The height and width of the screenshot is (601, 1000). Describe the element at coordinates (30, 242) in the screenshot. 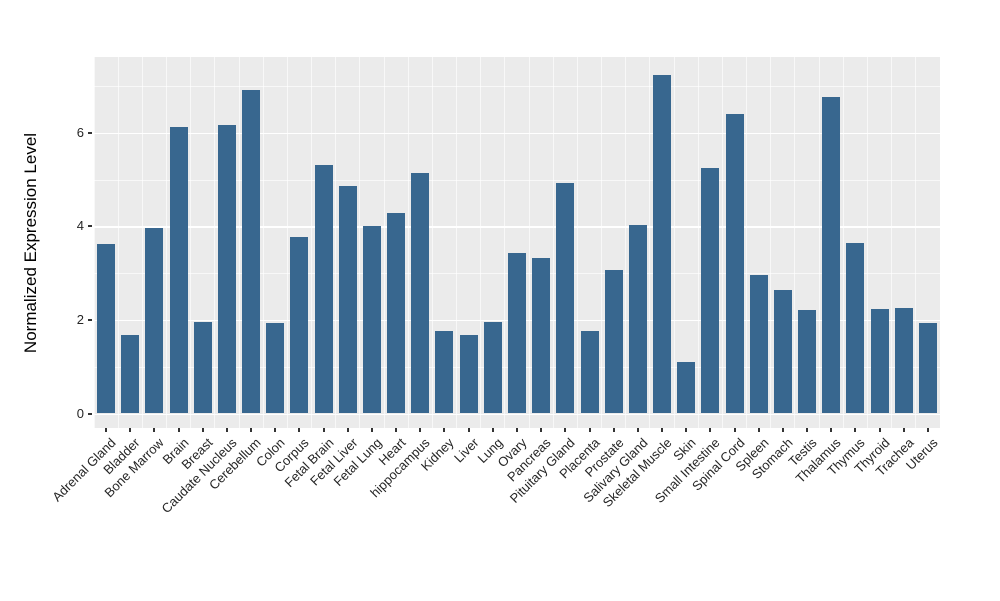

I see `y-axis-title: Normalized Expression Level` at that location.